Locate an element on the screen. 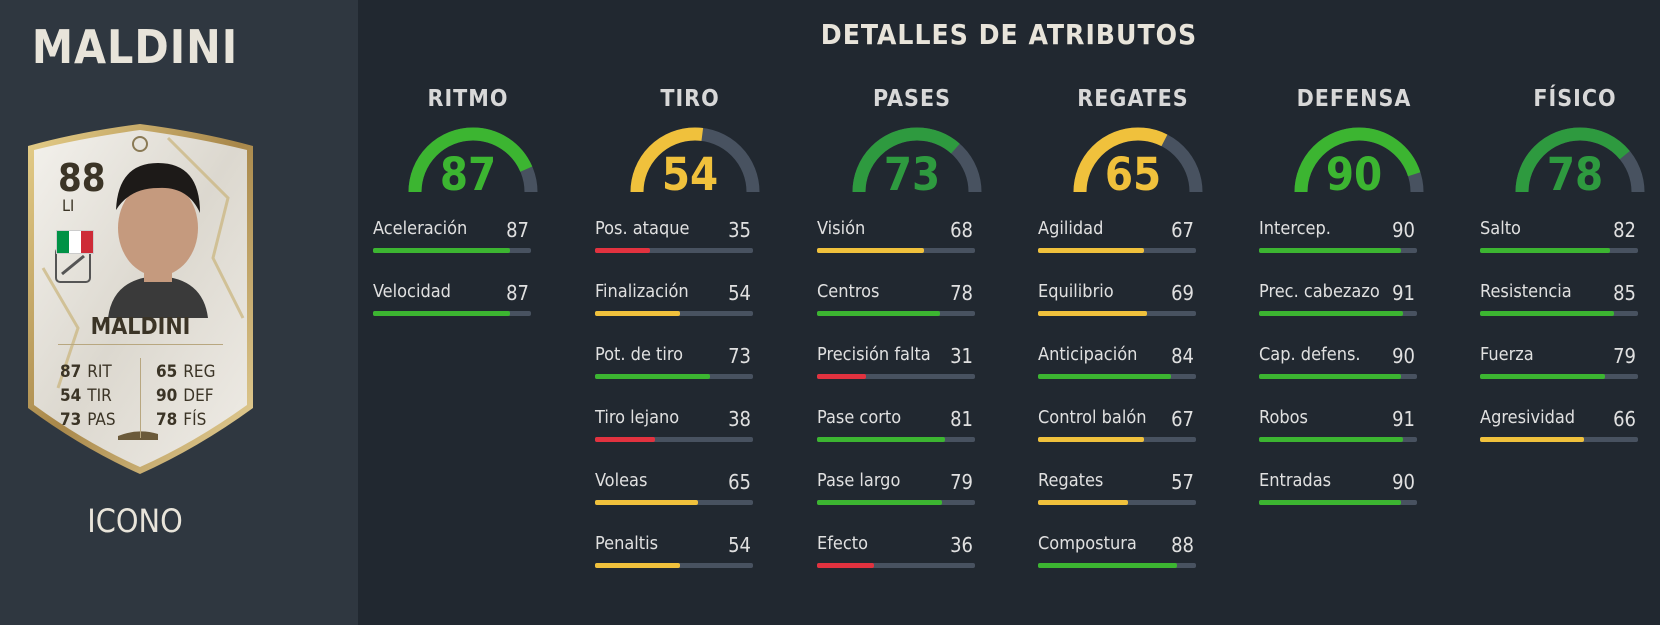 The height and width of the screenshot is (625, 1660). attribute-value: 67 is located at coordinates (1182, 419).